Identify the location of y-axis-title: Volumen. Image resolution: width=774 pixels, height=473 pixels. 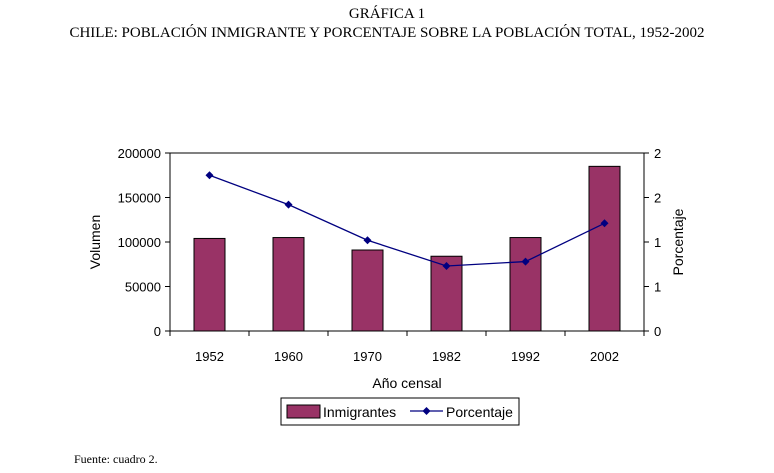
(95, 242).